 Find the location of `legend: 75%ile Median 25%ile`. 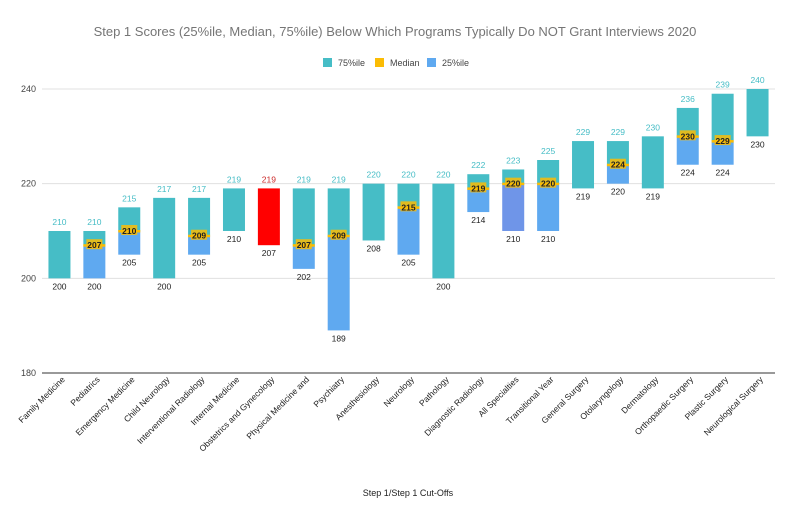

legend: 75%ile Median 25%ile is located at coordinates (396, 63).